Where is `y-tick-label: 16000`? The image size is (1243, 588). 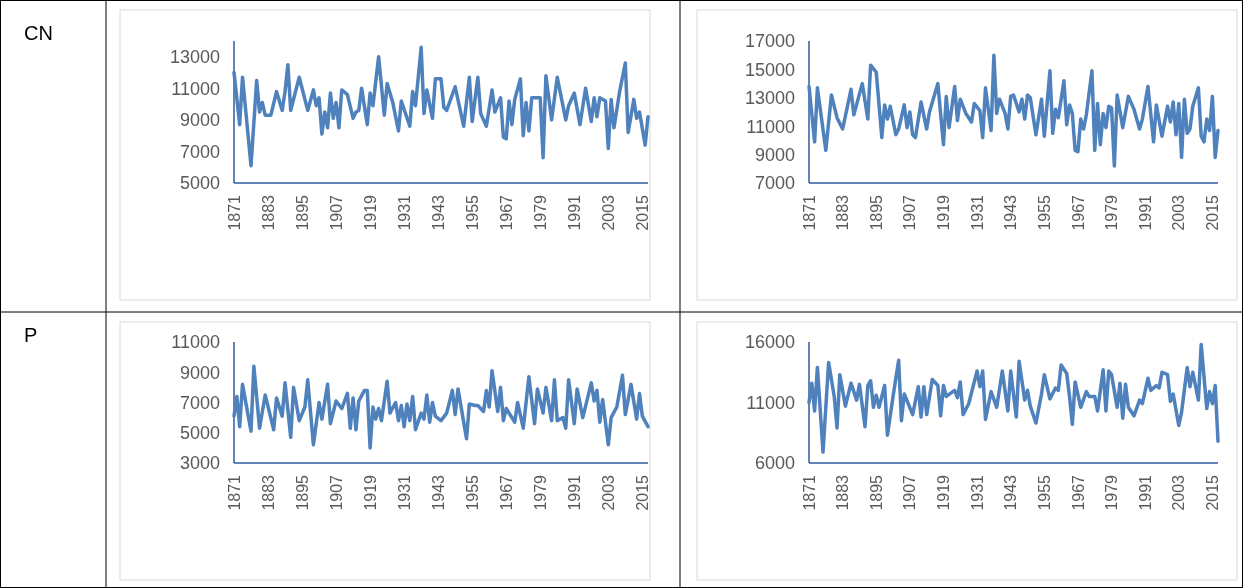
y-tick-label: 16000 is located at coordinates (769, 342).